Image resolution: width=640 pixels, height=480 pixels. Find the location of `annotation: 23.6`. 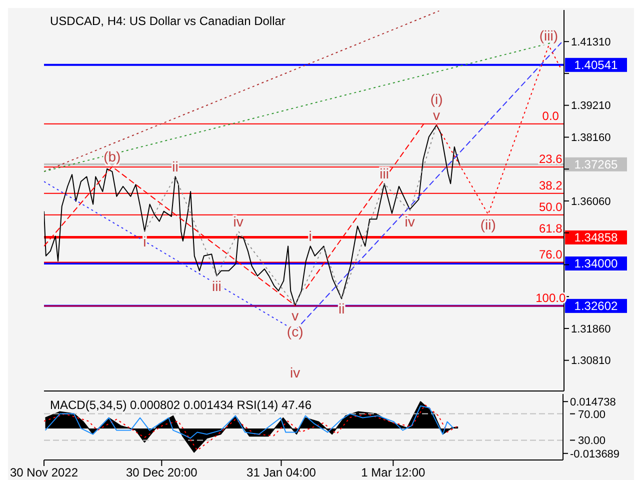

annotation: 23.6 is located at coordinates (550, 159).